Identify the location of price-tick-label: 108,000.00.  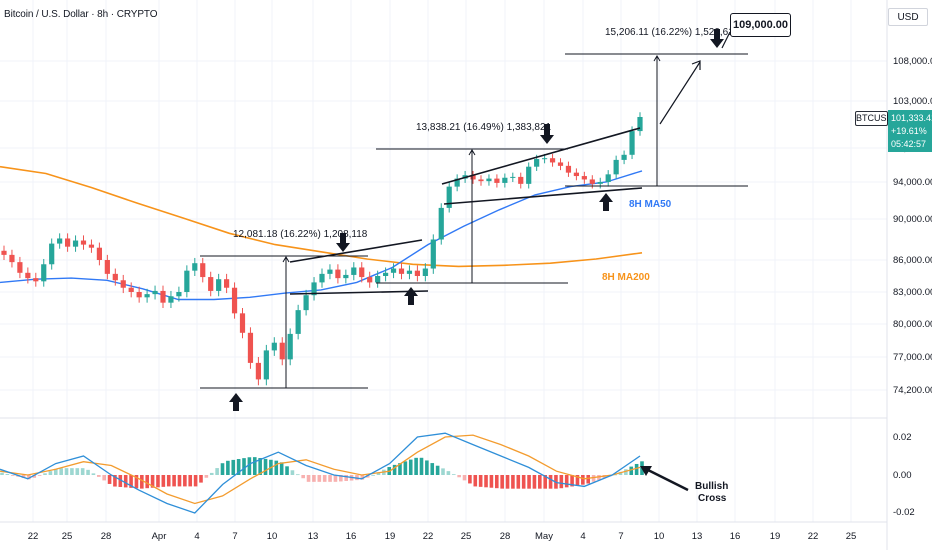
(912, 61).